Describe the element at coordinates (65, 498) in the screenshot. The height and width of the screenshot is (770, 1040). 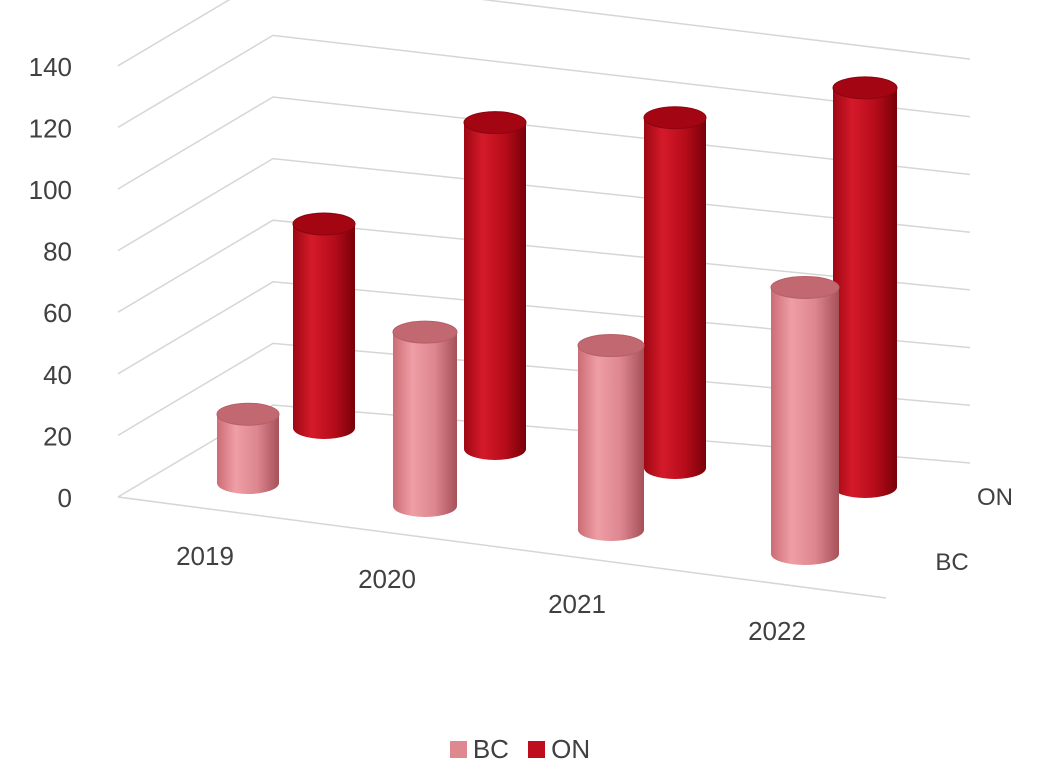
I see `y-tick-label: 0` at that location.